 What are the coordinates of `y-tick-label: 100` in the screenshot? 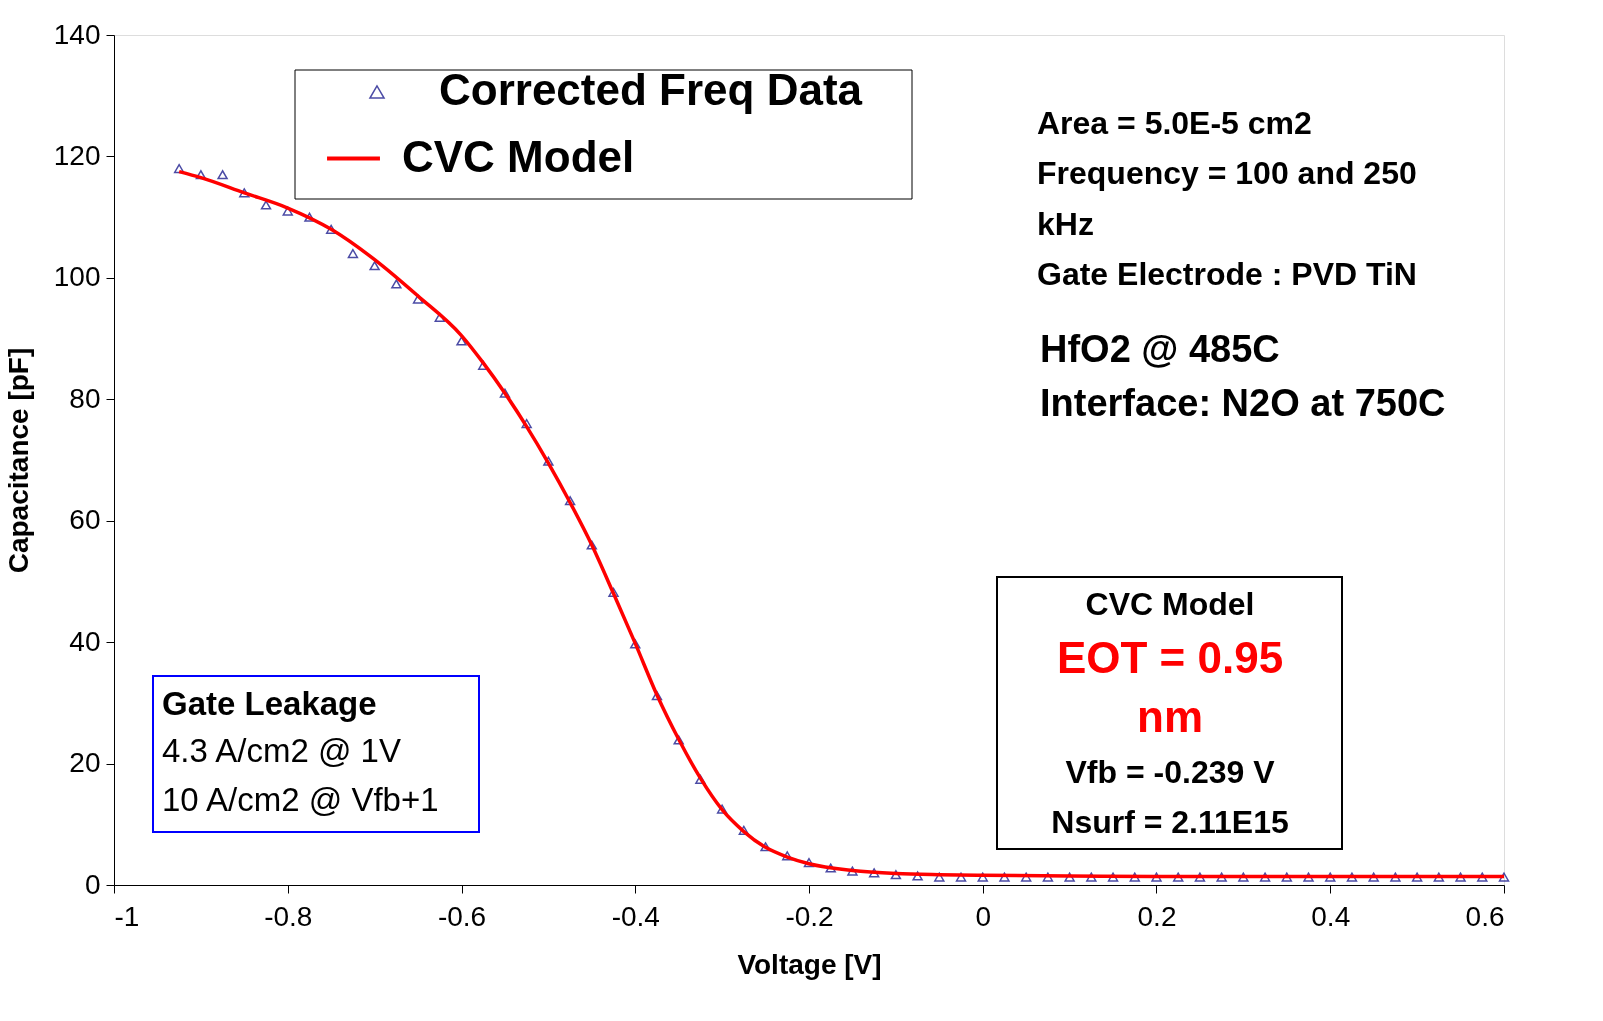 It's located at (77, 277).